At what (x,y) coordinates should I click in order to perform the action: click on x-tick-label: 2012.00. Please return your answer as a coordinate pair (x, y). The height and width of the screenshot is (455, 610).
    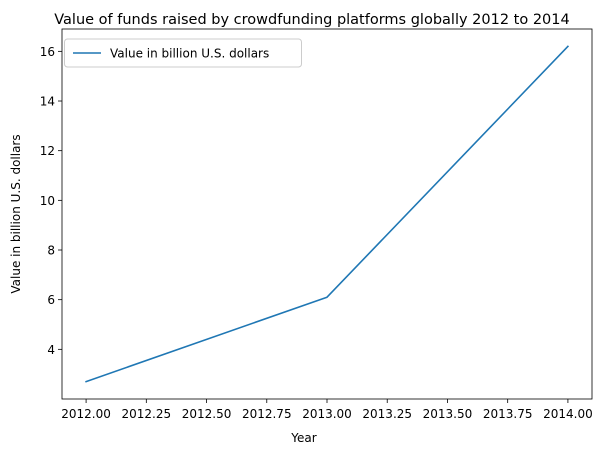
    Looking at the image, I should click on (86, 414).